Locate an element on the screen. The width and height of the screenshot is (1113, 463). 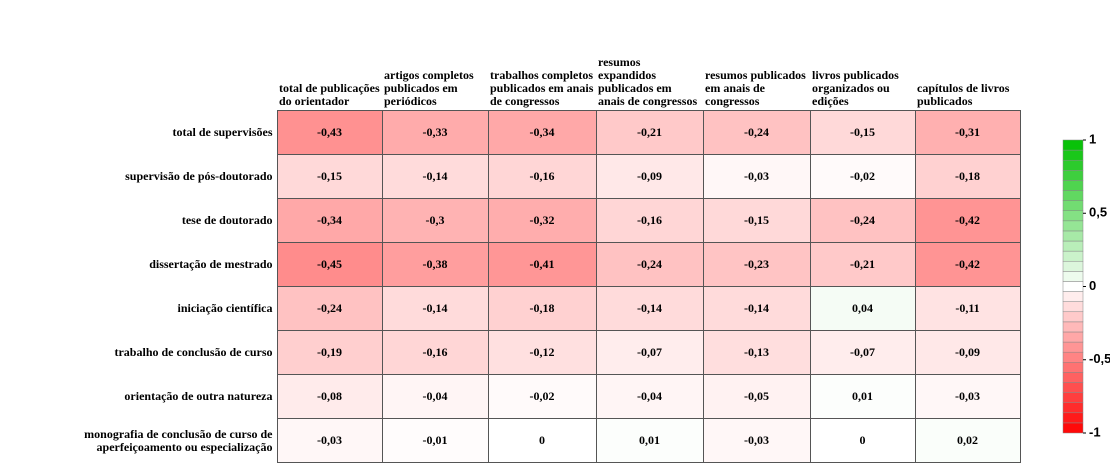
cell: -0,13 is located at coordinates (756, 352).